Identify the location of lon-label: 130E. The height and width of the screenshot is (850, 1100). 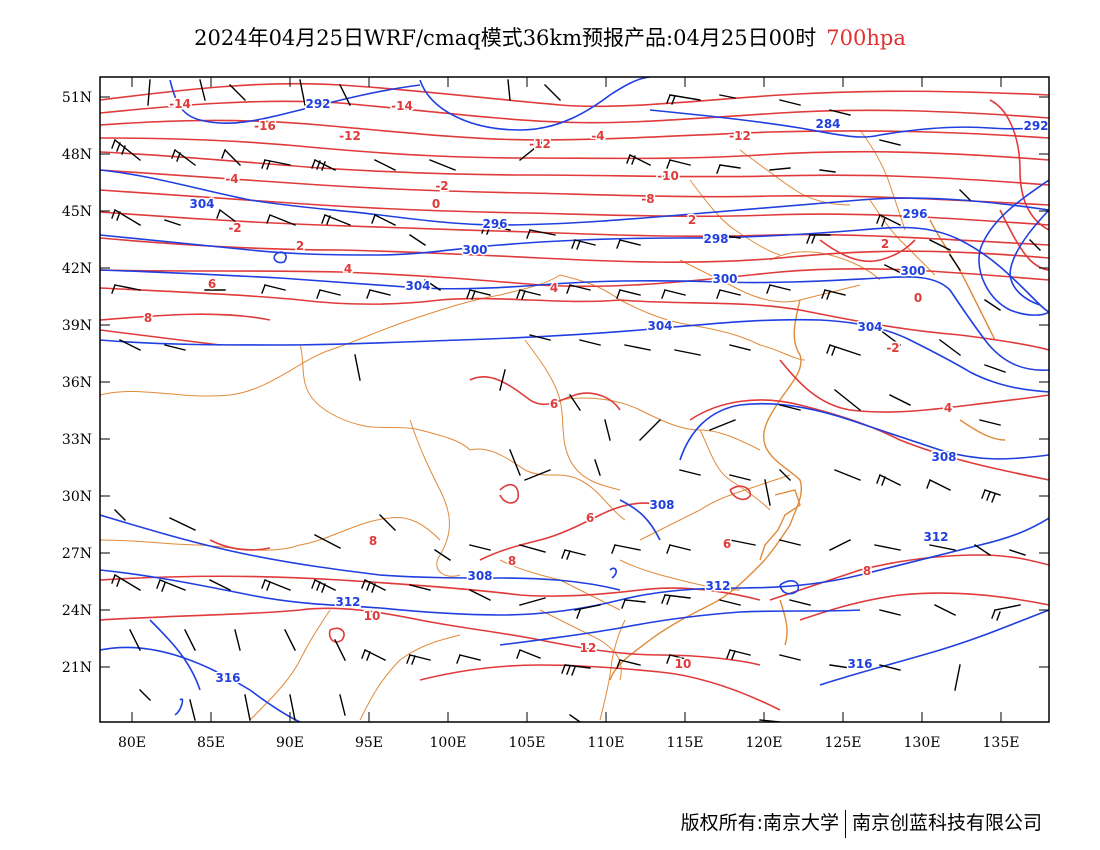
(922, 743).